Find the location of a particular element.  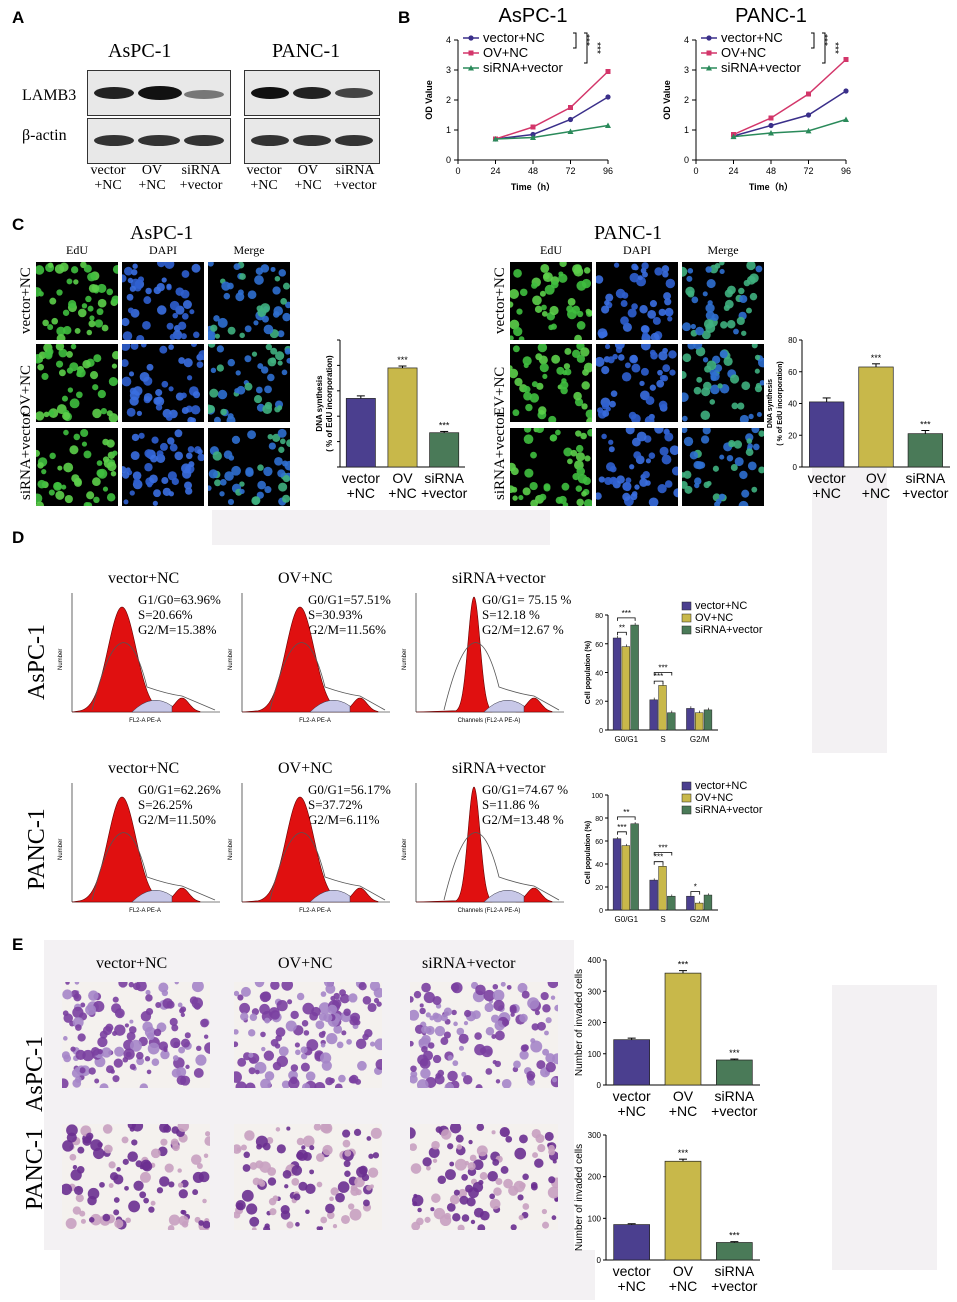

column-header: DAPI is located at coordinates (636, 250).